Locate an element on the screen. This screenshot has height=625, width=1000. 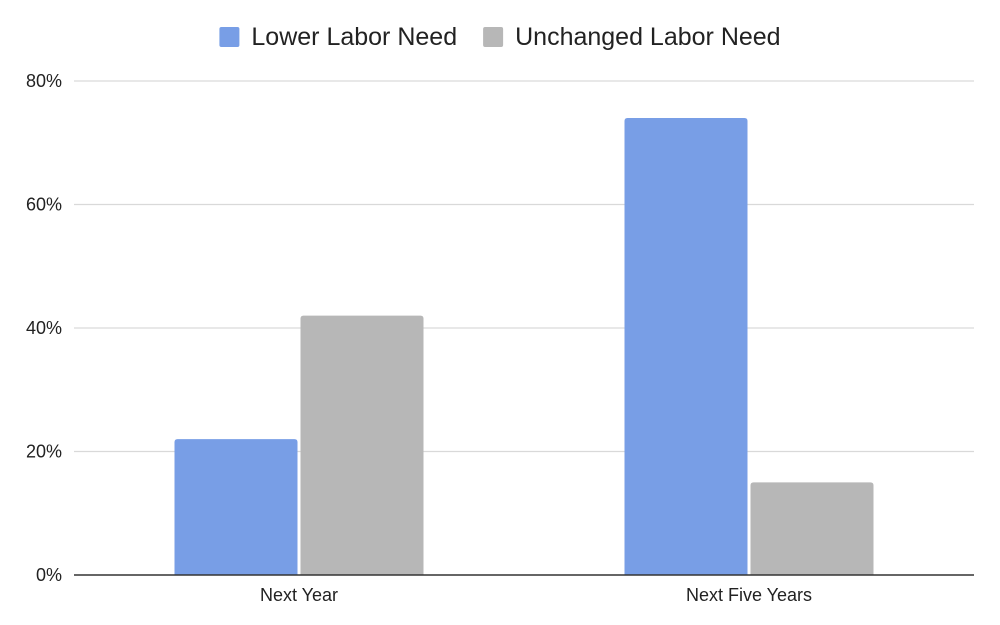
legend-label-1: Unchanged Labor Need is located at coordinates (647, 37).